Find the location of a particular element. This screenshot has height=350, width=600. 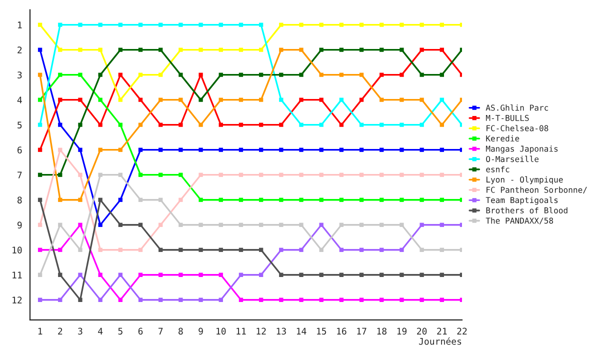

legend-label: Keredie is located at coordinates (503, 138).